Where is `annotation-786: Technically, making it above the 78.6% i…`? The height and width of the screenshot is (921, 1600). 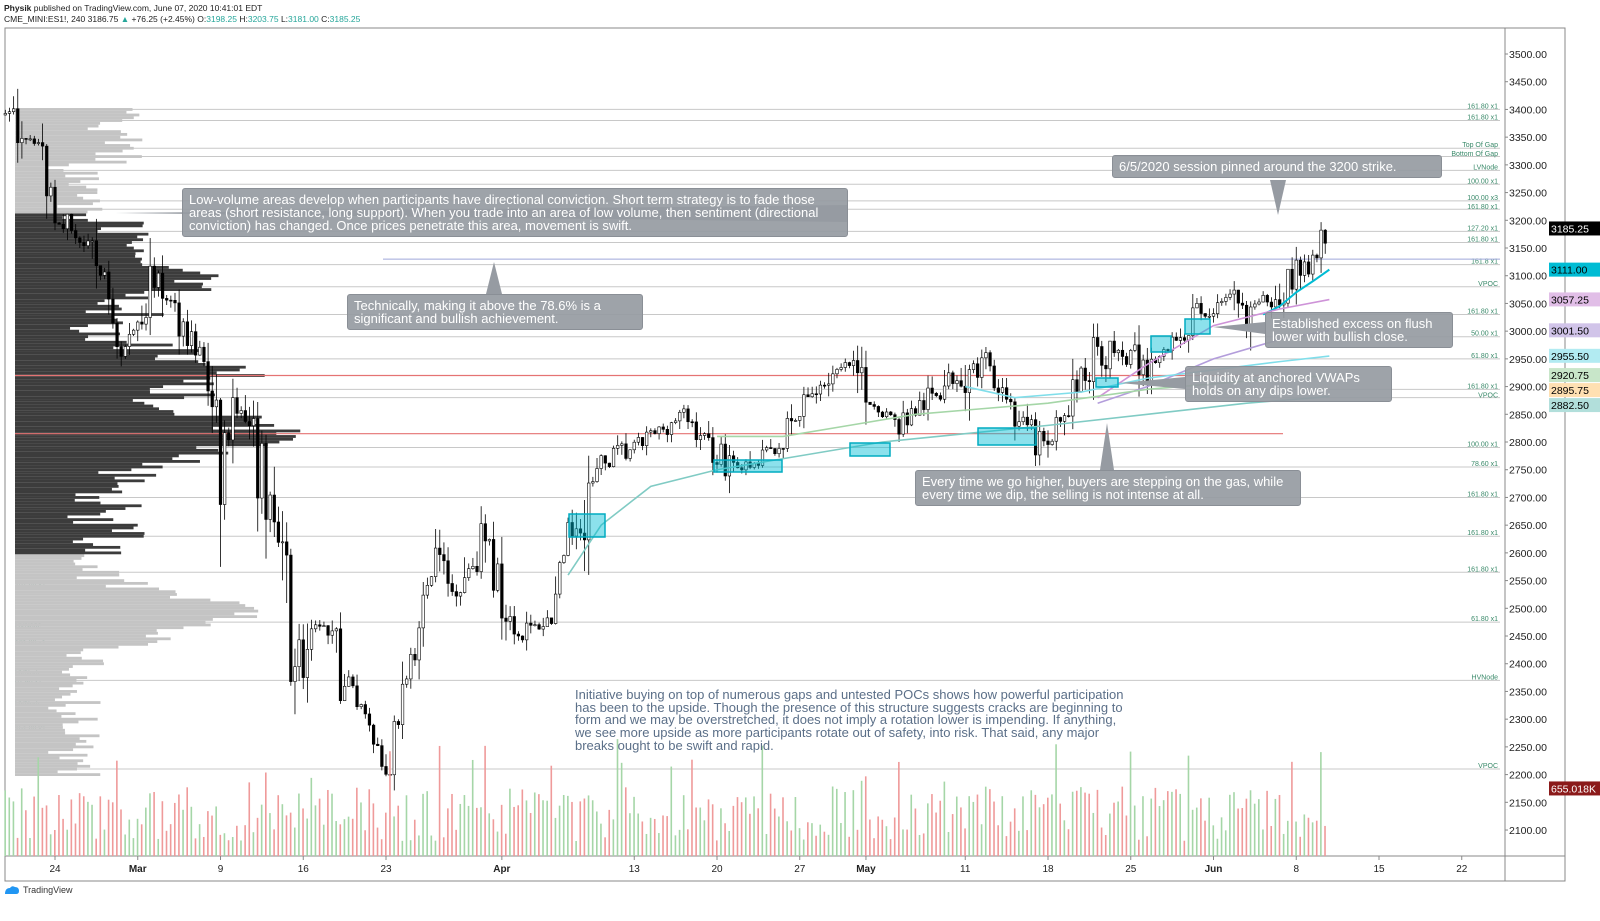
annotation-786: Technically, making it above the 78.6% i… is located at coordinates (495, 312).